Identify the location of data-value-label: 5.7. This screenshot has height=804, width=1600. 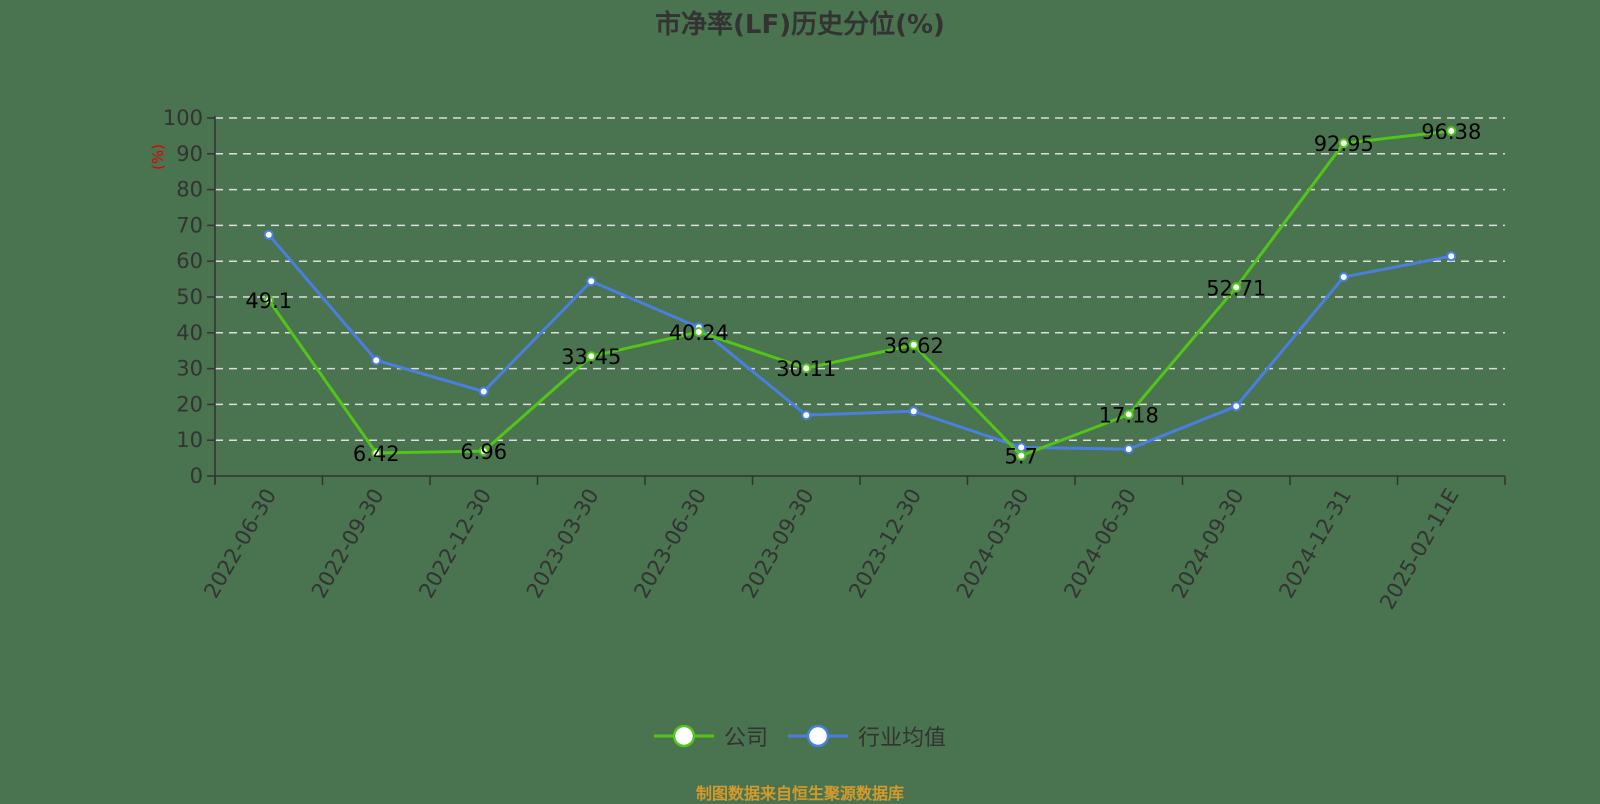
(1021, 457).